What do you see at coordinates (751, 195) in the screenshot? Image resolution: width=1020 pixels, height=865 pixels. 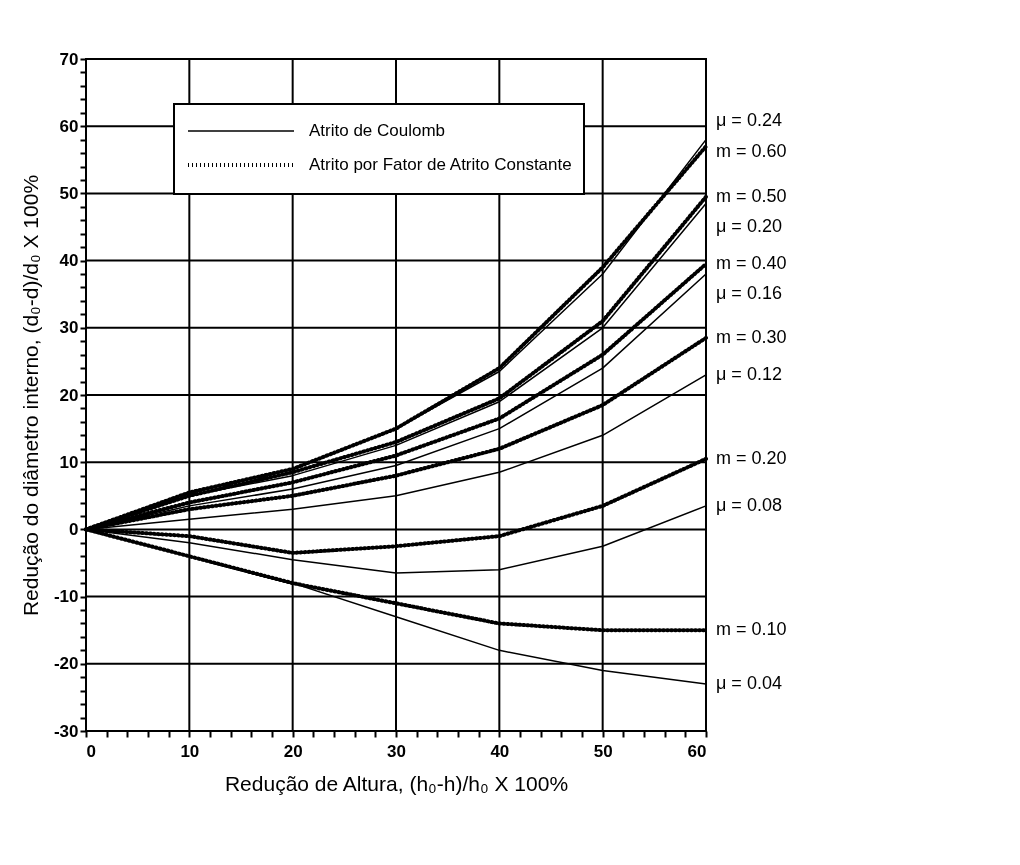 I see `series-label: m = 0.50` at bounding box center [751, 195].